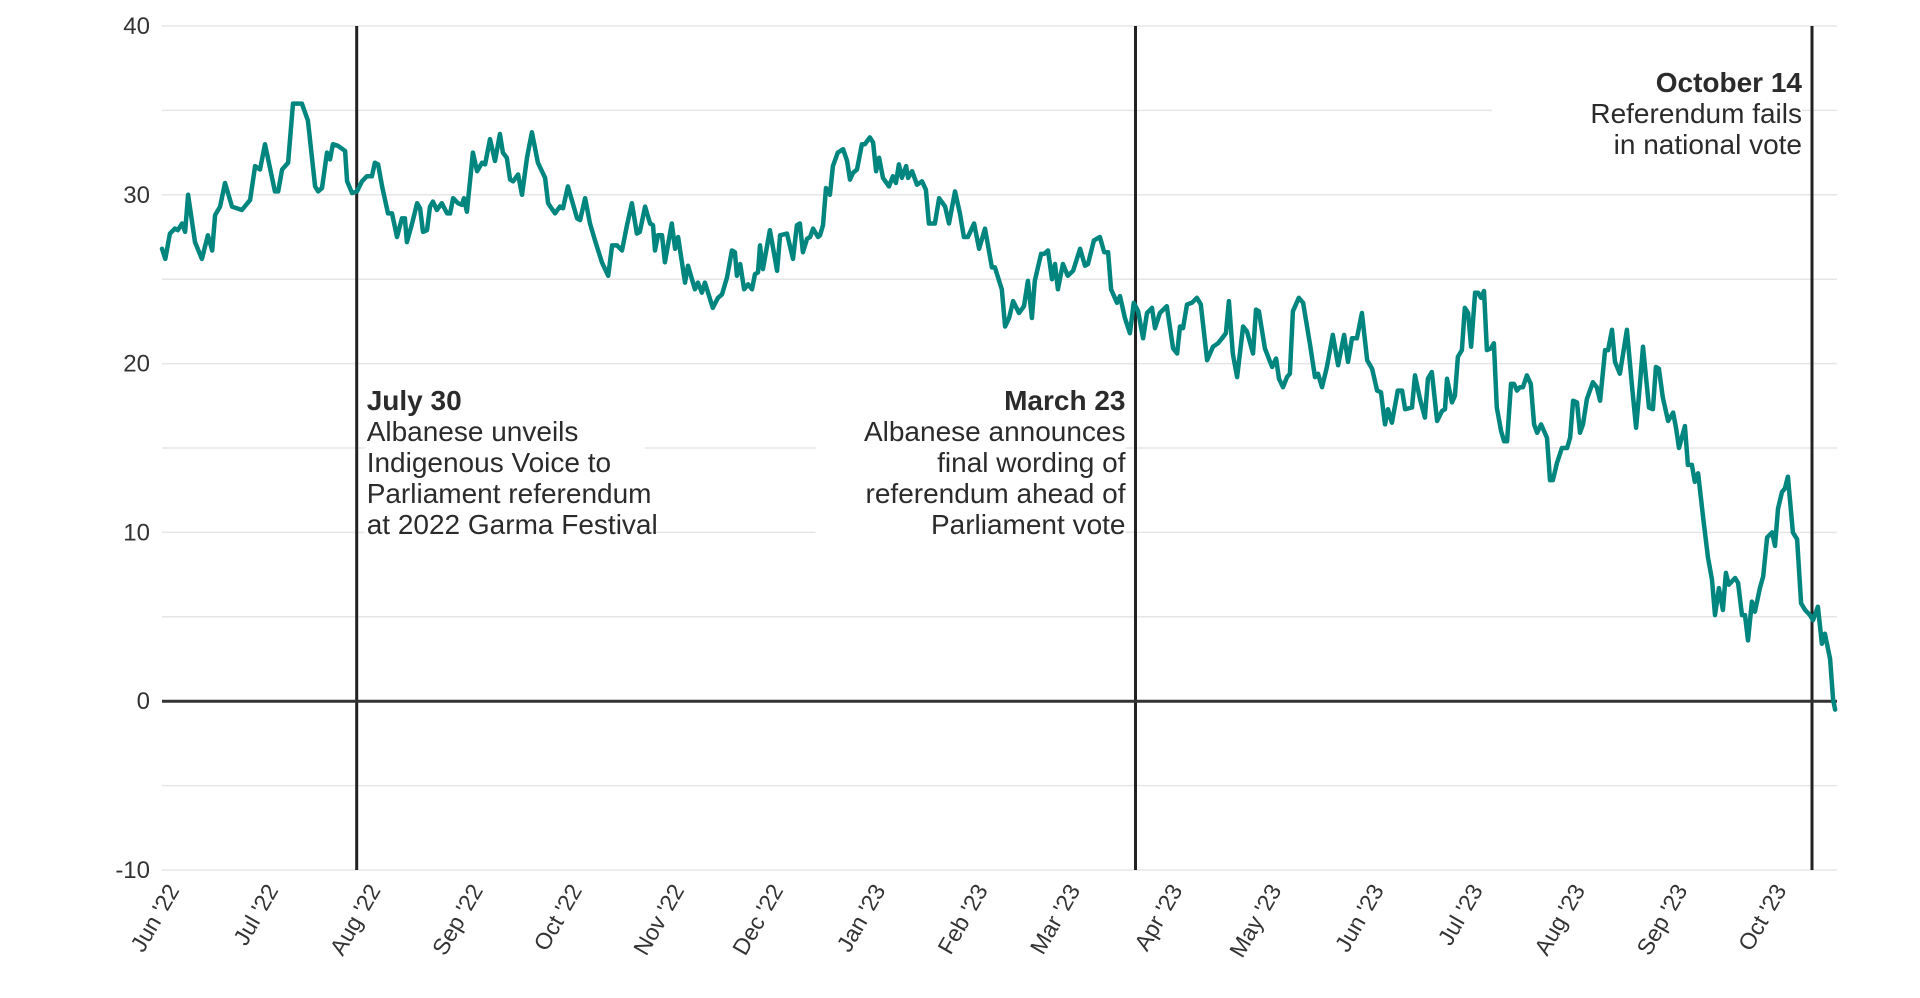 The width and height of the screenshot is (1920, 998). I want to click on y-tick-label: 40, so click(136, 26).